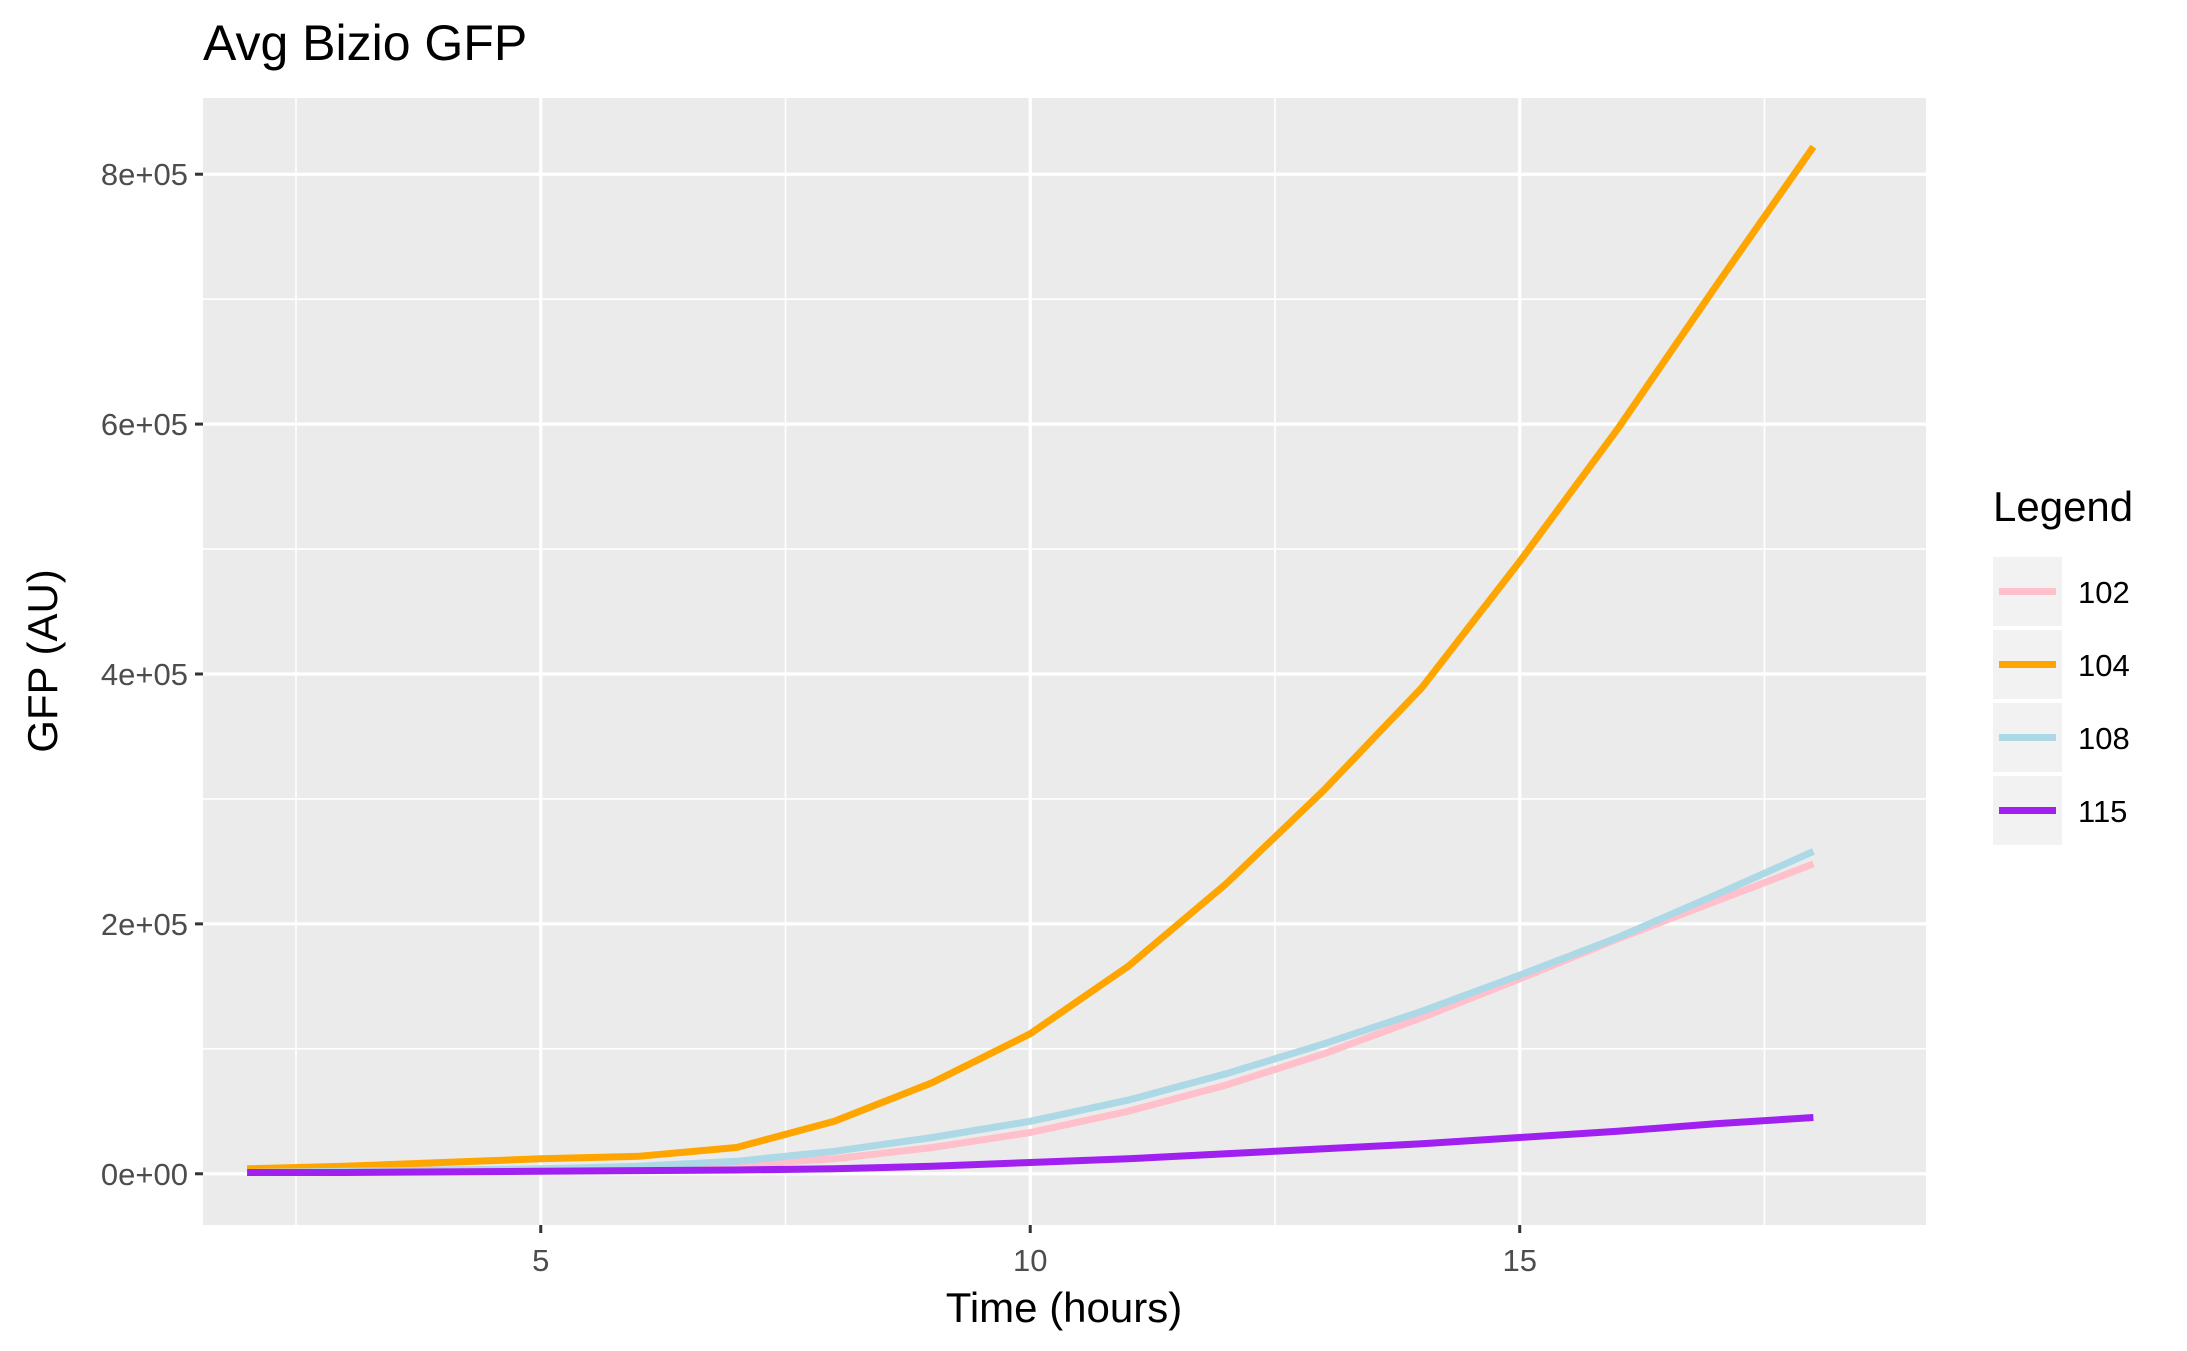 This screenshot has width=2187, height=1351. What do you see at coordinates (365, 43) in the screenshot?
I see `chart-title: Avg Bizio GFP` at bounding box center [365, 43].